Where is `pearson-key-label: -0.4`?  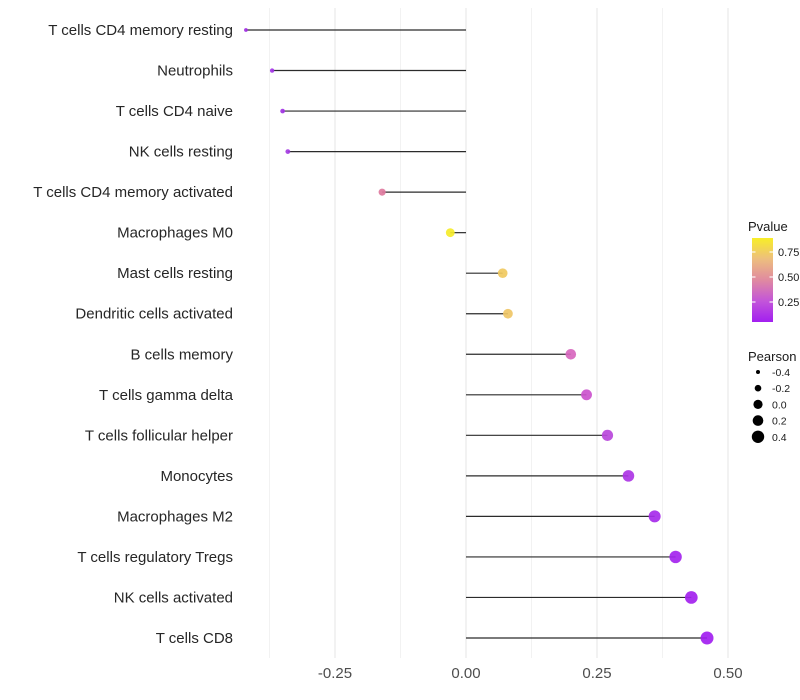
pearson-key-label: -0.4 is located at coordinates (781, 373).